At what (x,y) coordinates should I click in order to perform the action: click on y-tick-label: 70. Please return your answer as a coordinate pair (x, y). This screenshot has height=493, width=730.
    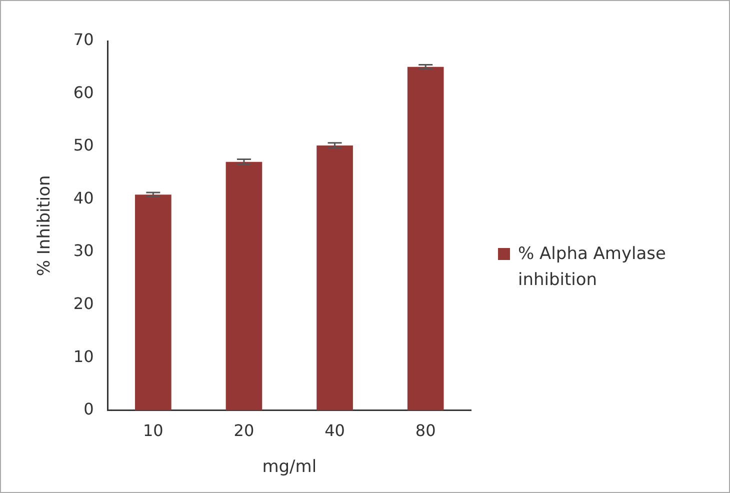
    Looking at the image, I should click on (83, 40).